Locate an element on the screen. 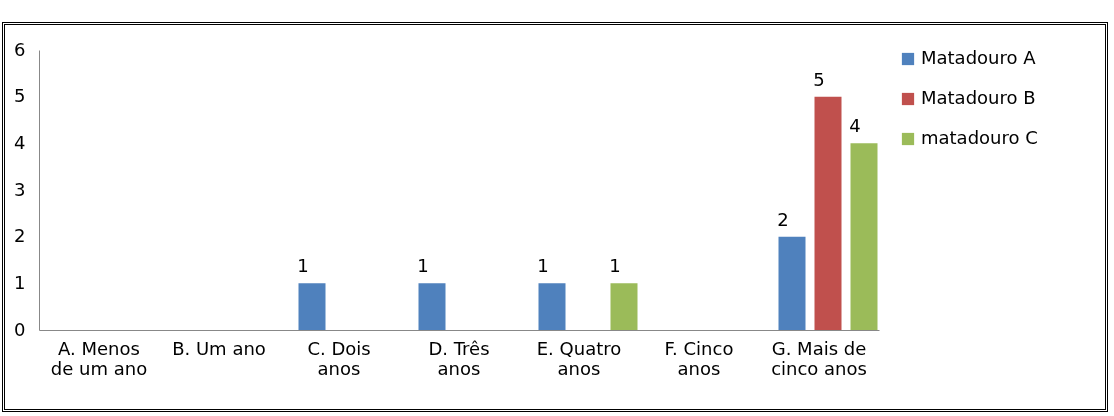 The height and width of the screenshot is (416, 1114). y-tick-label: 6 is located at coordinates (20, 49).